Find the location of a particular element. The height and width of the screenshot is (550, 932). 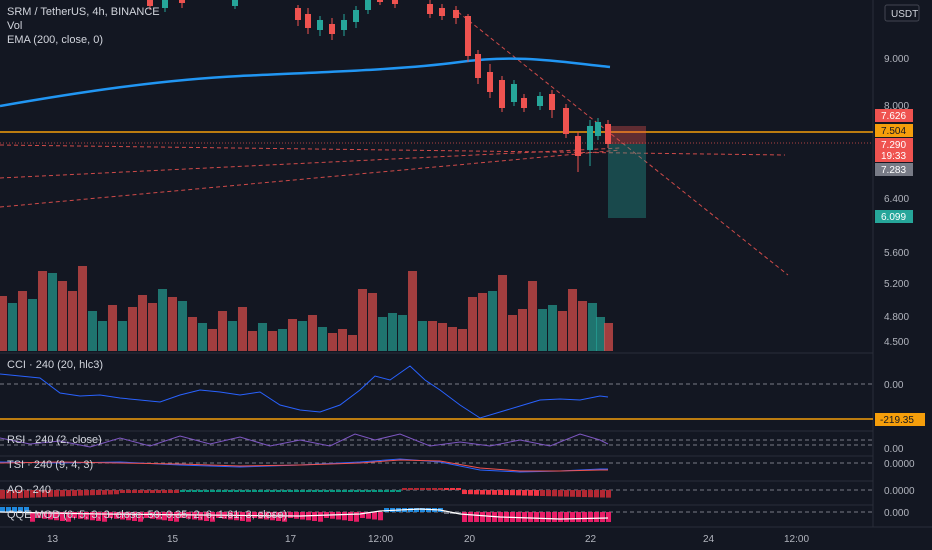

time-axis: 13 15 17 12:00 20 22 24 12:00 is located at coordinates (428, 539).